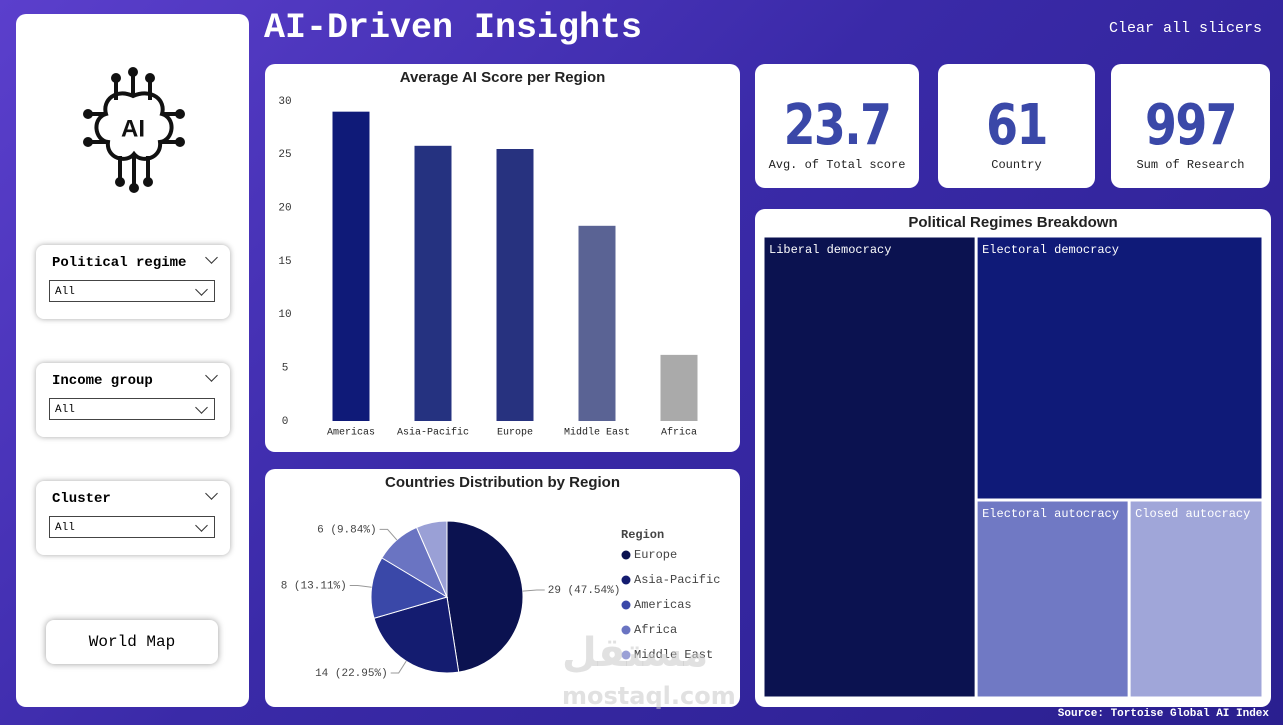  What do you see at coordinates (584, 591) in the screenshot?
I see `data-label: 29 (47.54%)` at bounding box center [584, 591].